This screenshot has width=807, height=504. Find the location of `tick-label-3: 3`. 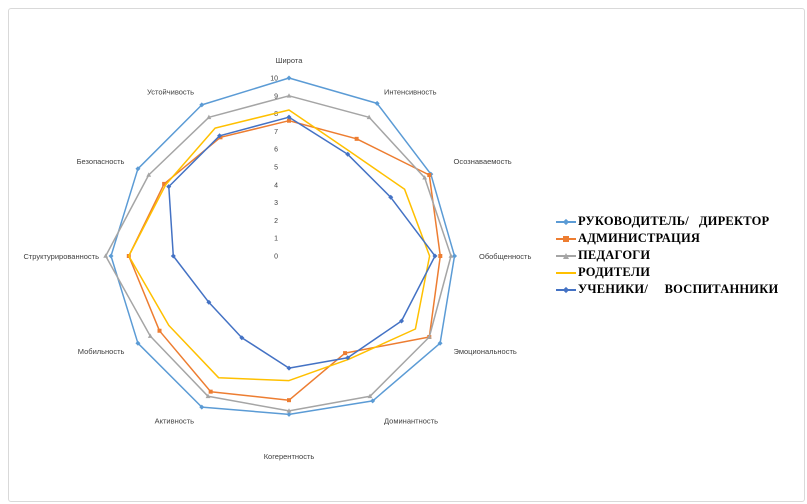

tick-label-3: 3 is located at coordinates (276, 203).